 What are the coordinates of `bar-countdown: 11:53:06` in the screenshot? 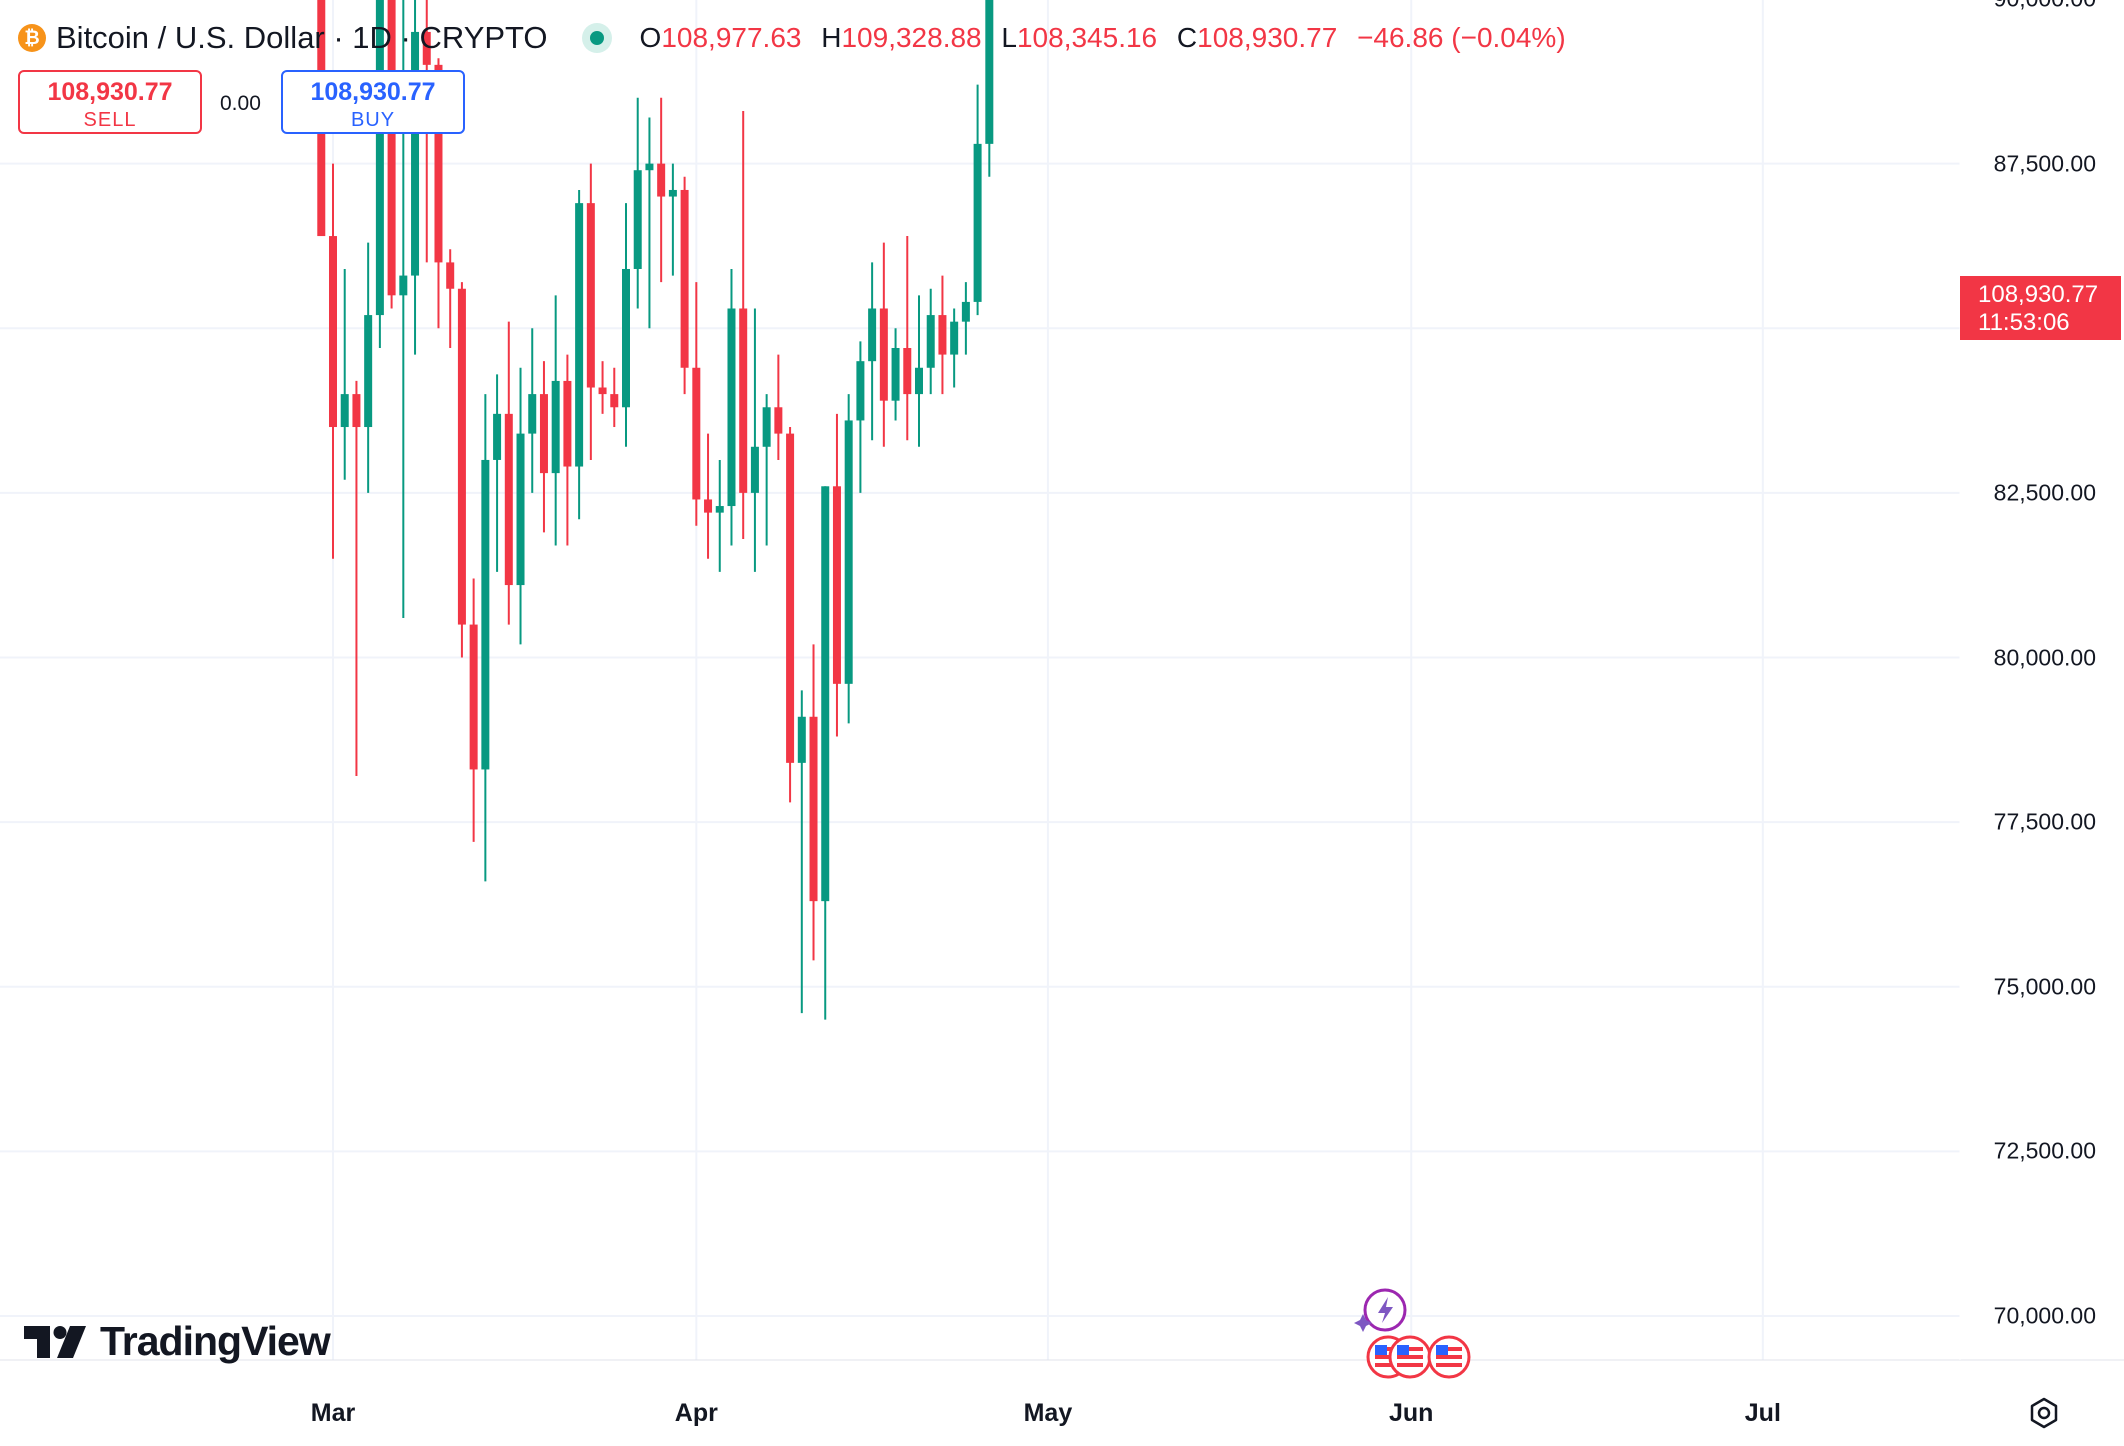 It's located at (2024, 322).